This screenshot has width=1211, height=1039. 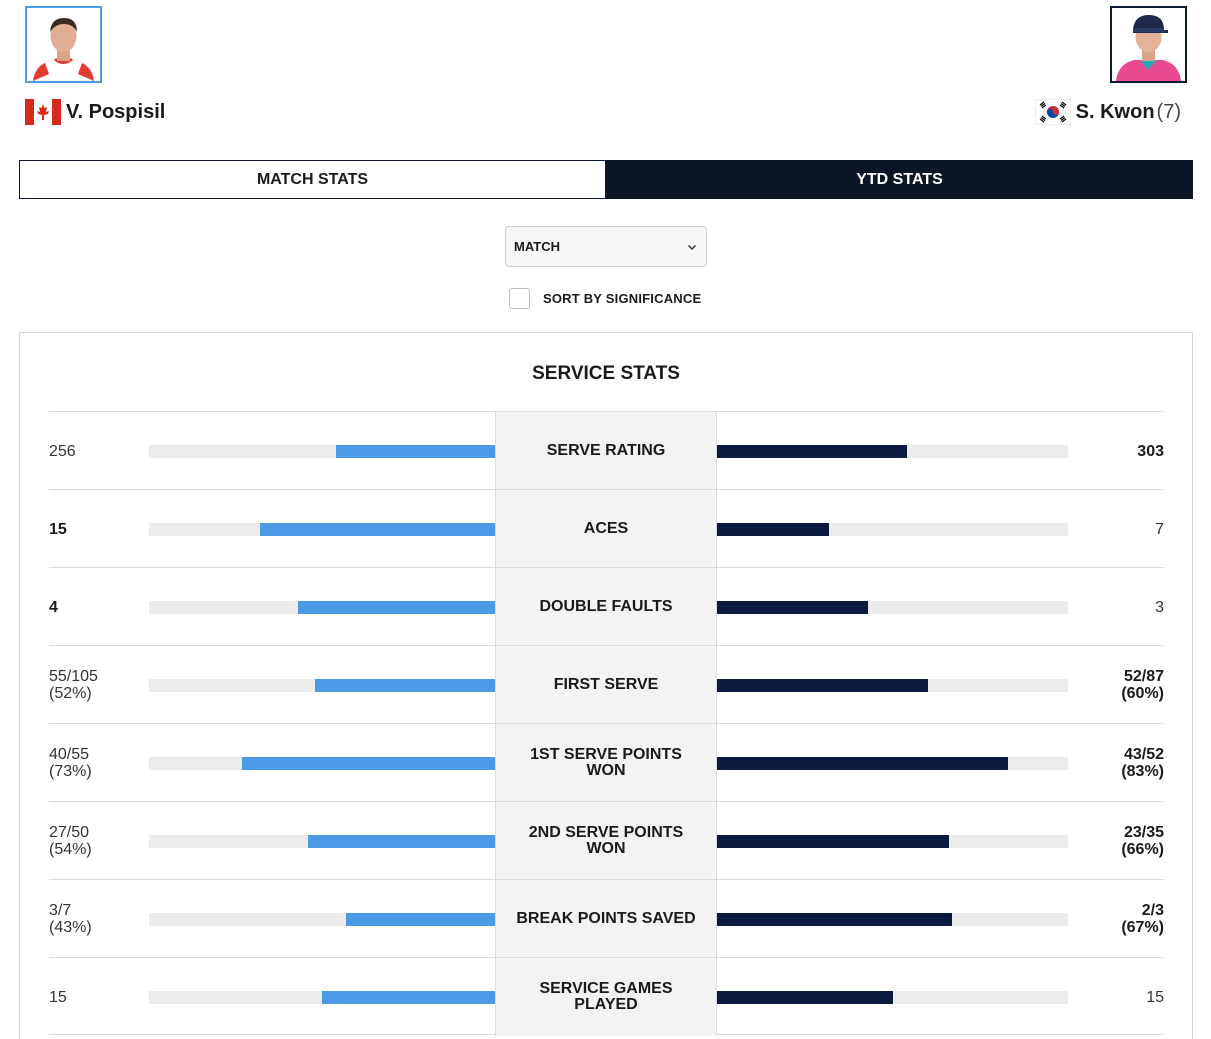 I want to click on stat-right-value: 52/87 (60%), so click(x=1142, y=685).